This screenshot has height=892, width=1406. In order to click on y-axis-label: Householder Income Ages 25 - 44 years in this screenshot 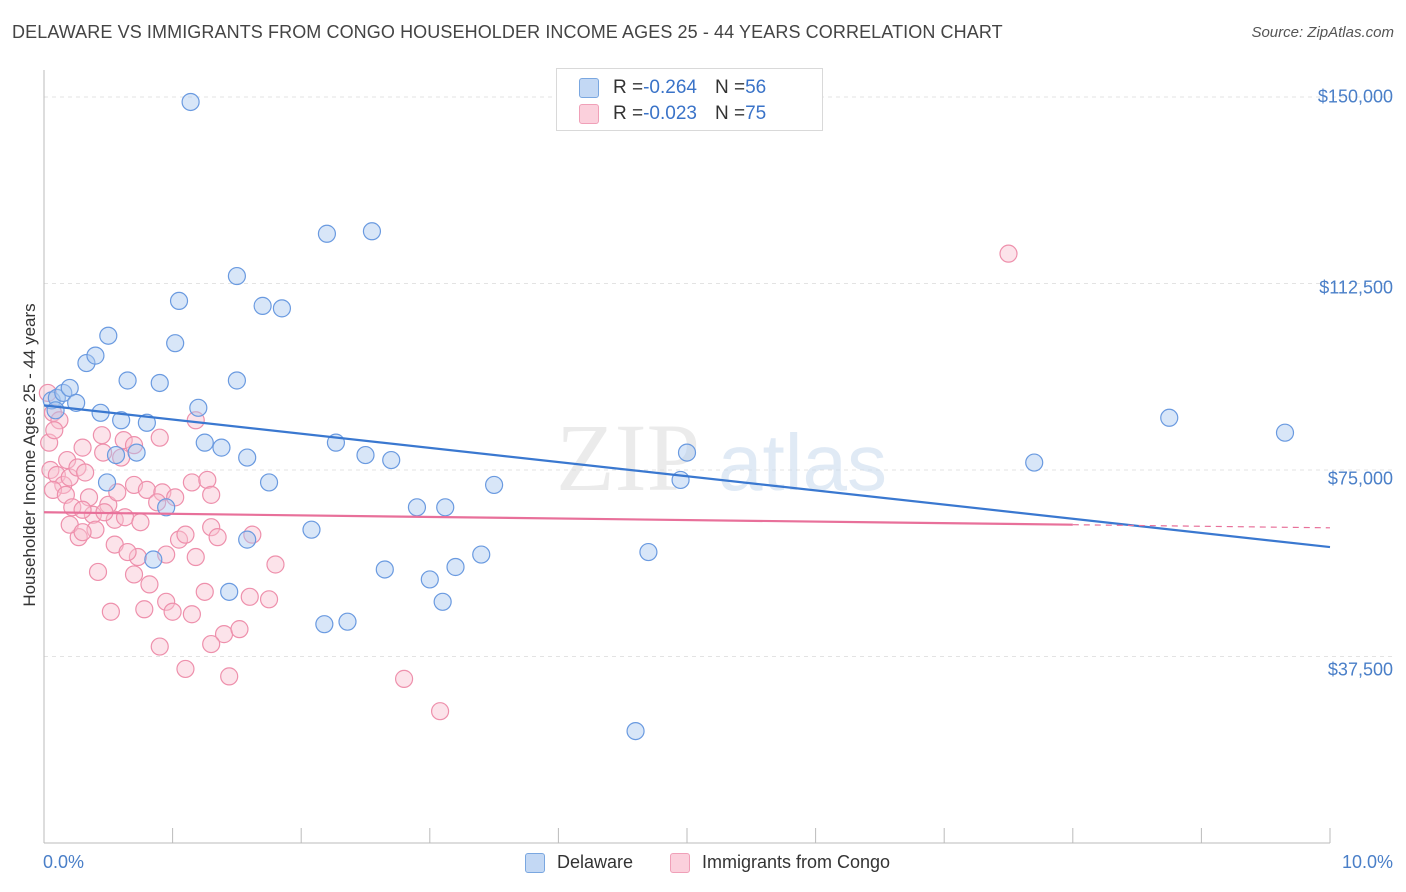, I will do `click(29, 455)`.